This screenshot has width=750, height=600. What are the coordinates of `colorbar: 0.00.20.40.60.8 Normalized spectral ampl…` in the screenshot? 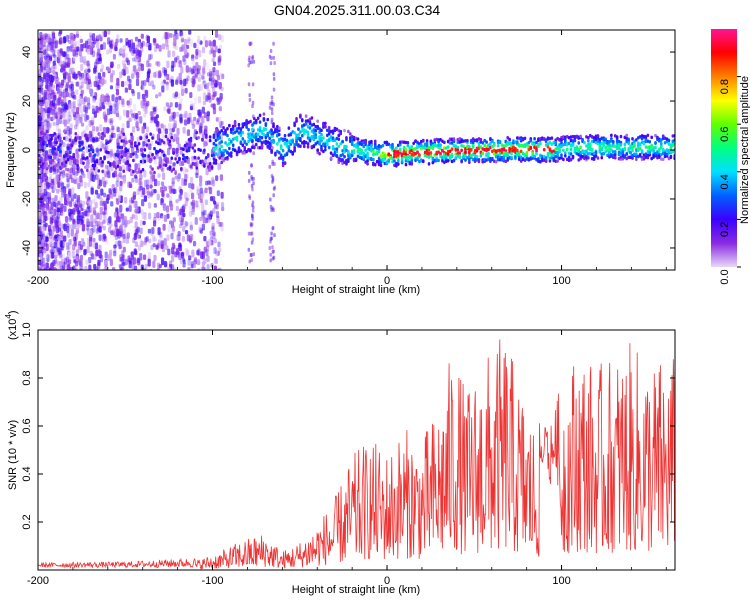 It's located at (730, 157).